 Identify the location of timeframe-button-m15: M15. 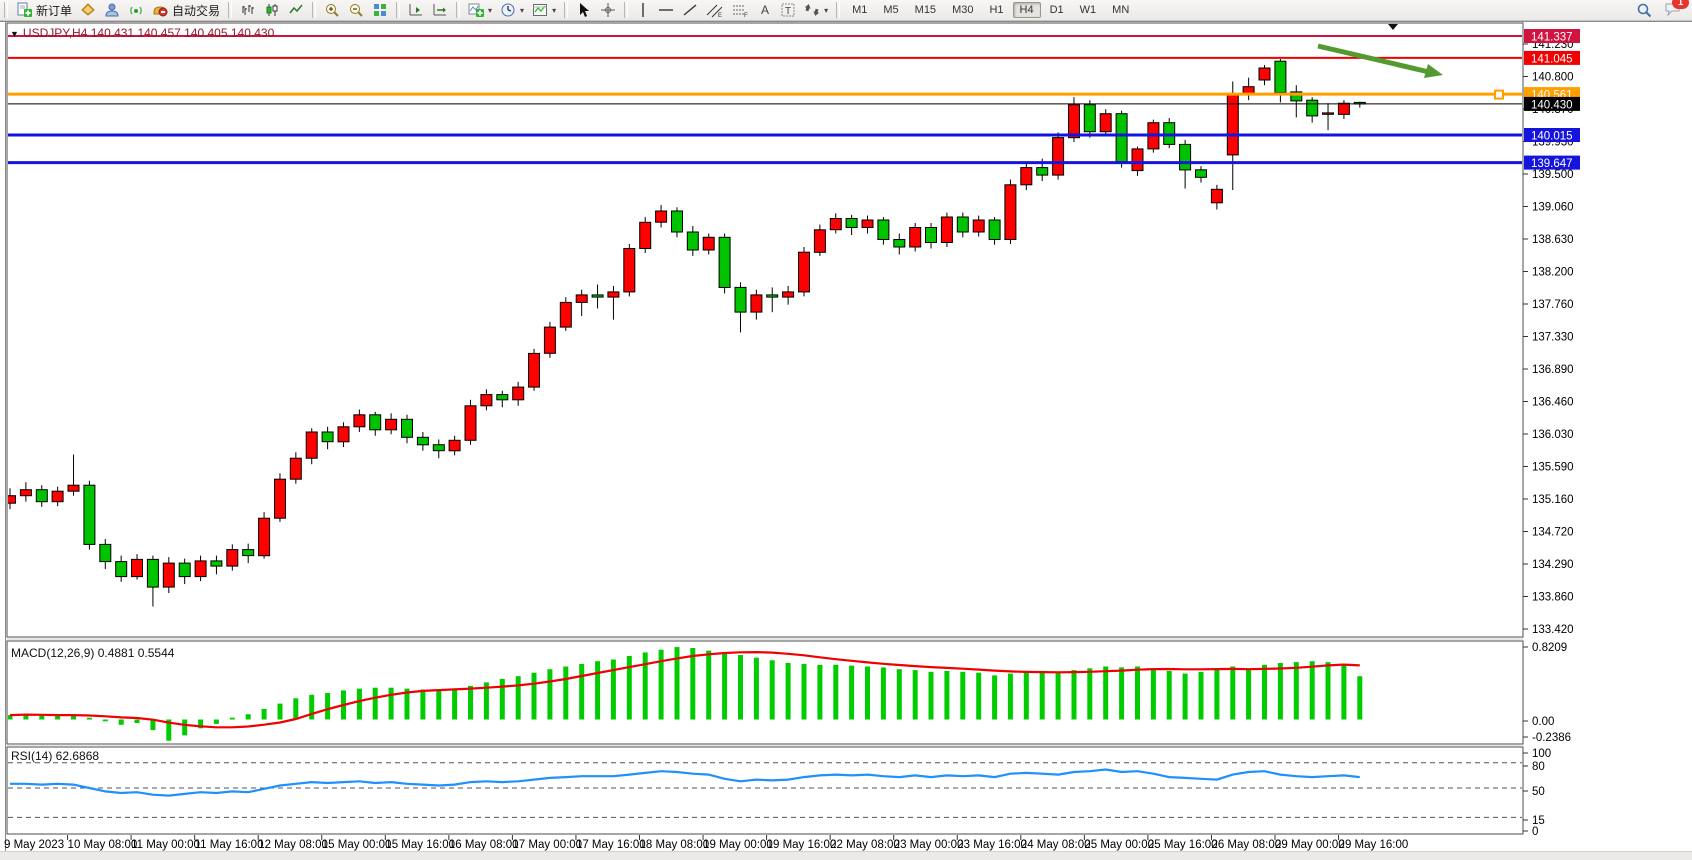
(925, 10).